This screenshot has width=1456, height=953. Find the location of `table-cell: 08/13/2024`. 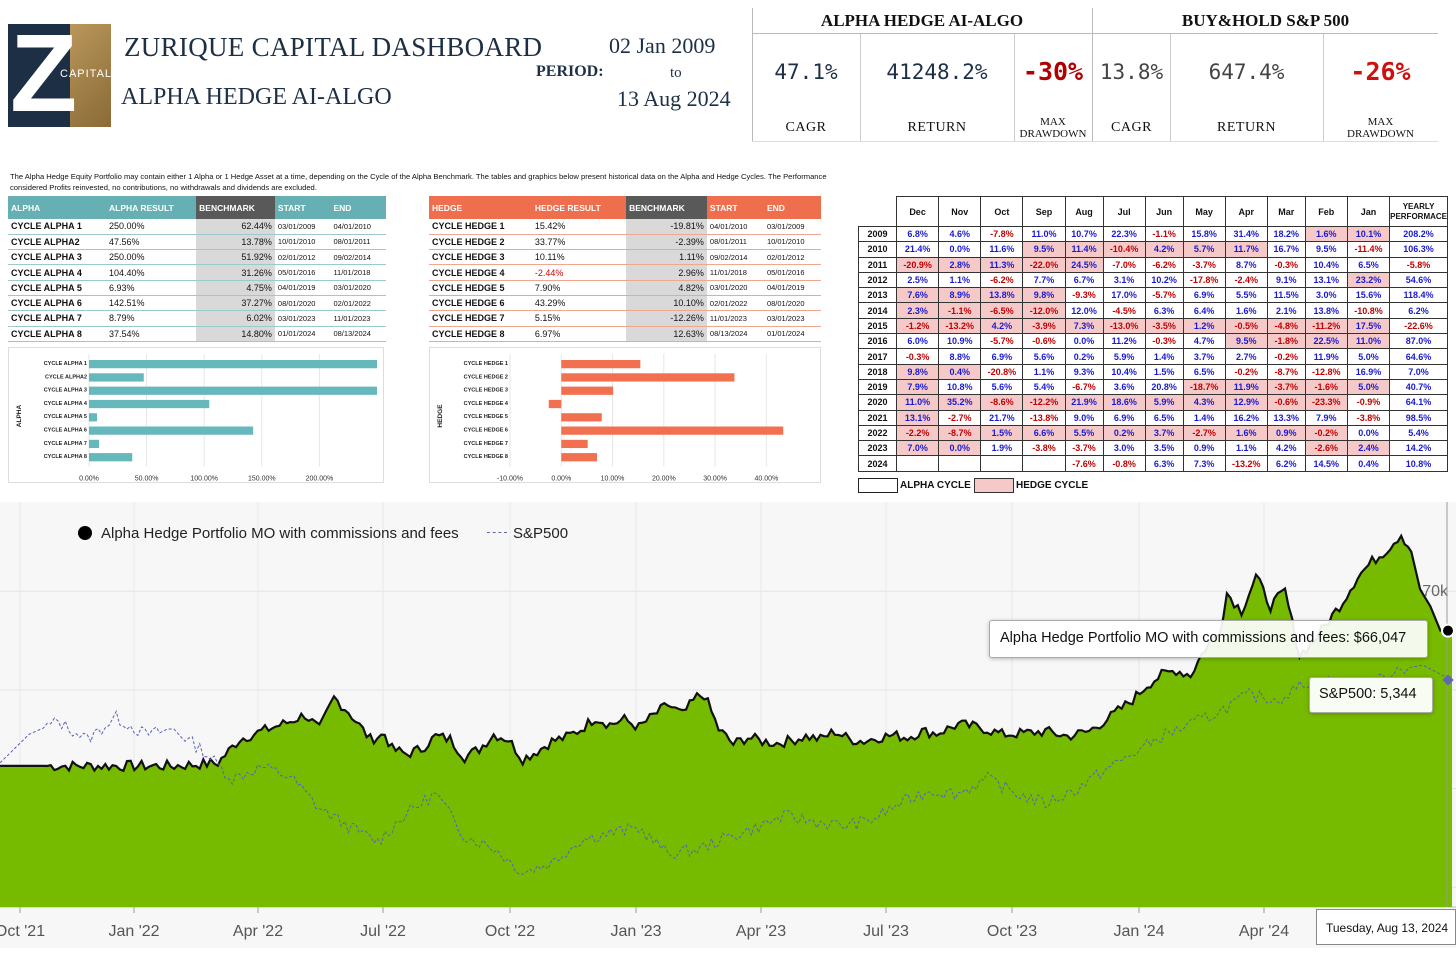

table-cell: 08/13/2024 is located at coordinates (352, 334).